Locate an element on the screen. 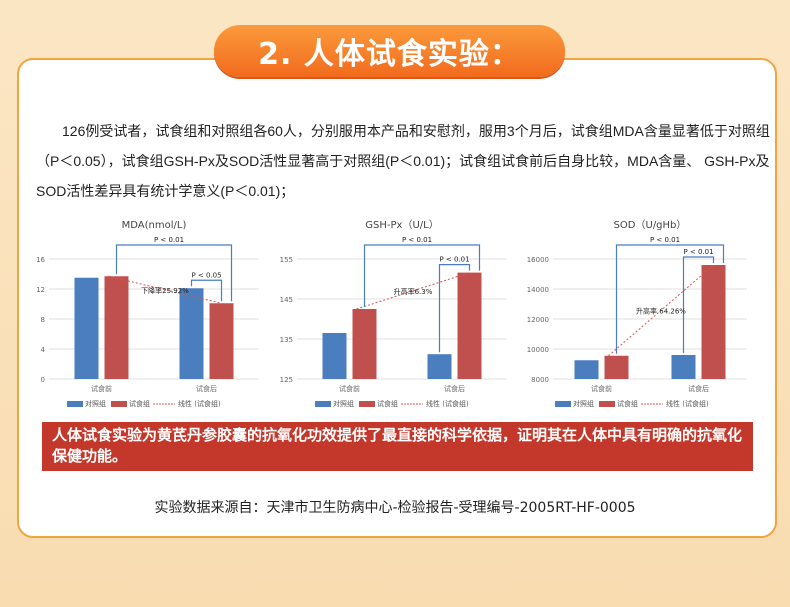 The image size is (790, 607). section-title: 2. 人体试食实验： is located at coordinates (389, 51).